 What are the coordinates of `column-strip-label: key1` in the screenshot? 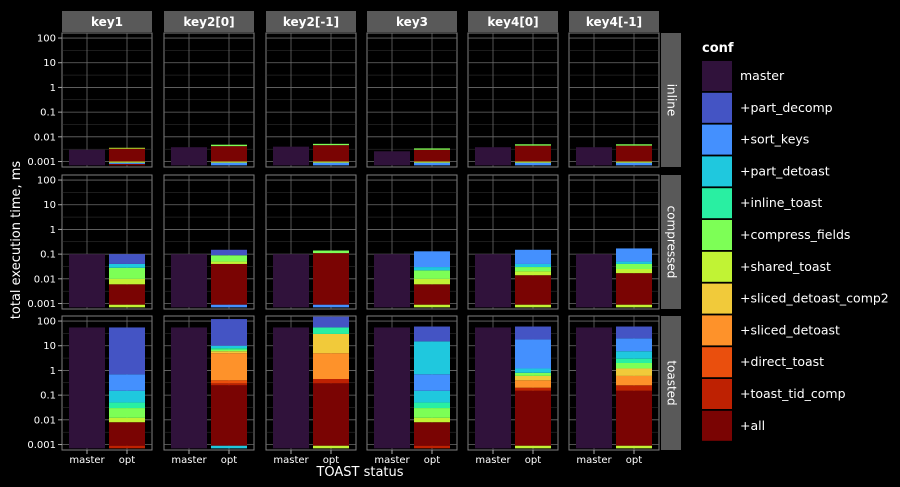 It's located at (107, 22).